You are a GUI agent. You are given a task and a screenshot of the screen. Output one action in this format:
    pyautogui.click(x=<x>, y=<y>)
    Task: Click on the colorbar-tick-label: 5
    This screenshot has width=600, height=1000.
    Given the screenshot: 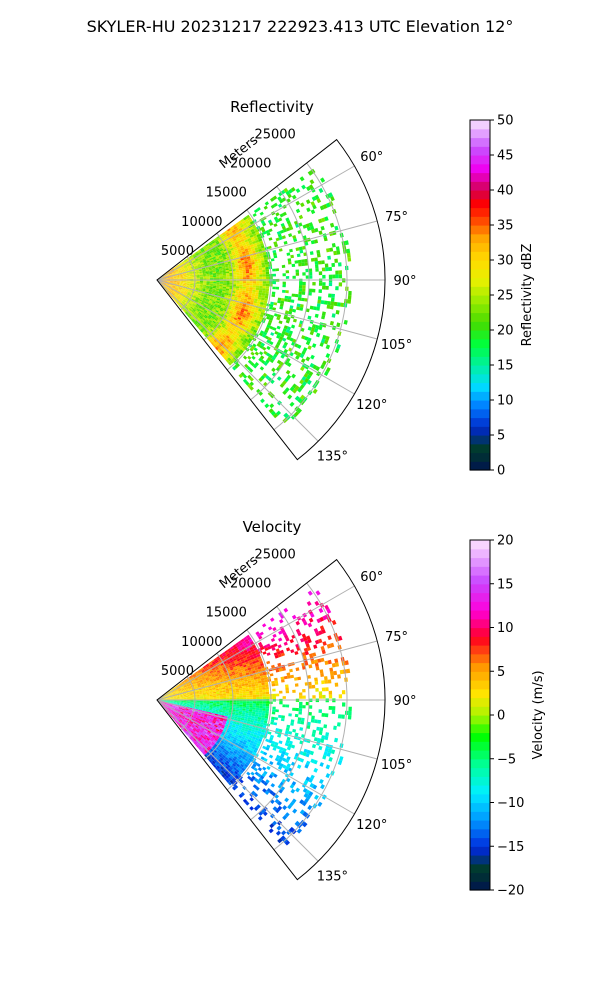 What is the action you would take?
    pyautogui.click(x=501, y=436)
    